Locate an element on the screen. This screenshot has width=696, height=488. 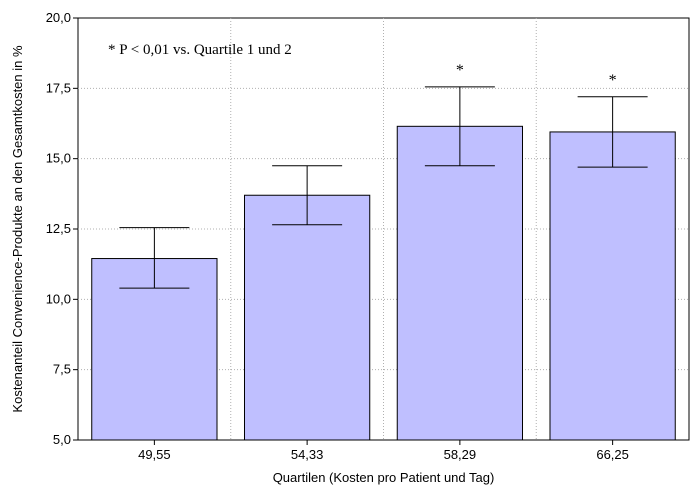
y-tick-label: 20,0 is located at coordinates (58, 17).